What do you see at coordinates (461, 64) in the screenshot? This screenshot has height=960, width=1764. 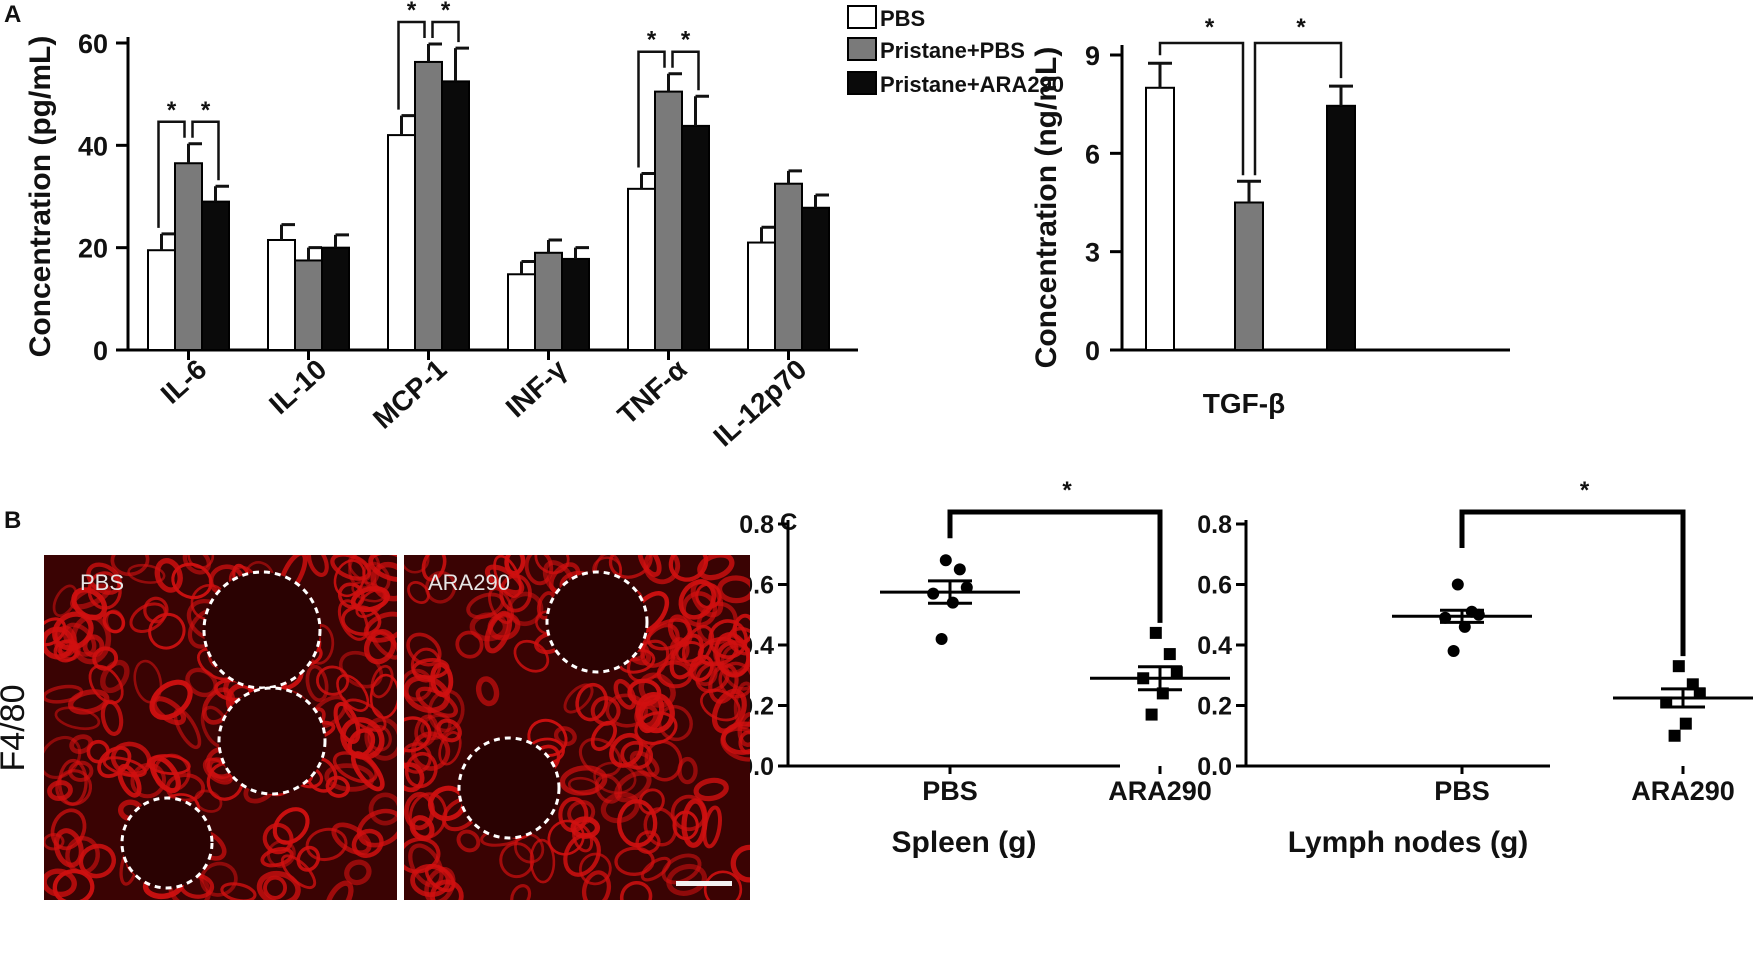 I see `error-bar-mcp-1-pristane-ara290` at bounding box center [461, 64].